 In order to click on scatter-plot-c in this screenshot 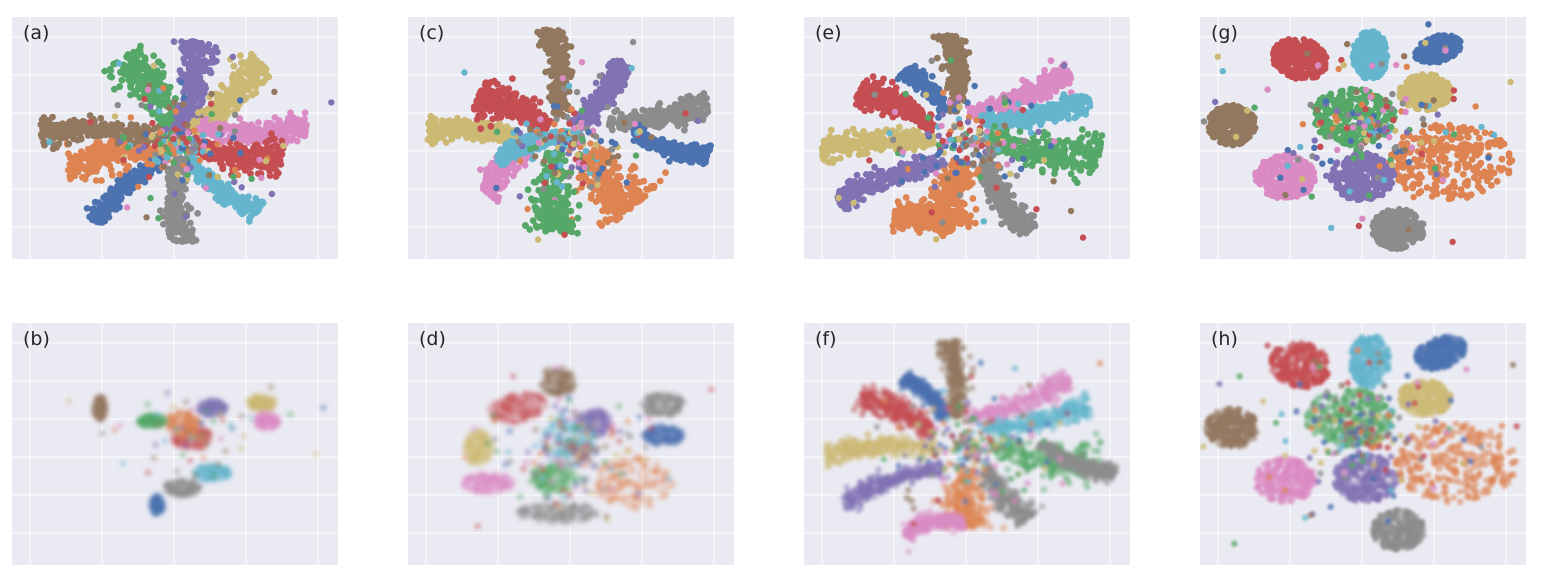, I will do `click(571, 138)`.